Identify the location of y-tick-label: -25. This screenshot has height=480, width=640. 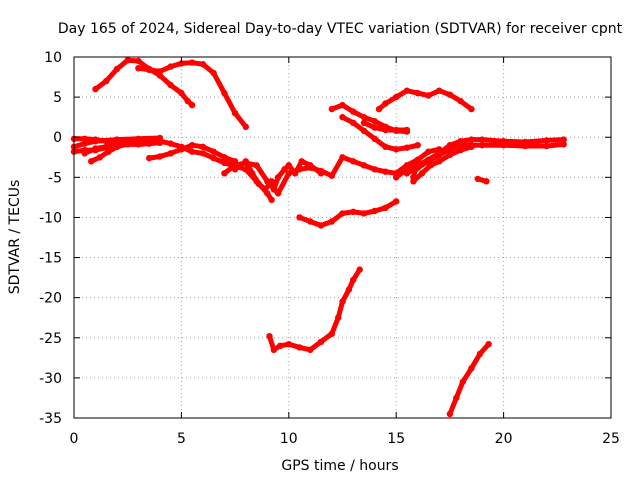
(50, 339).